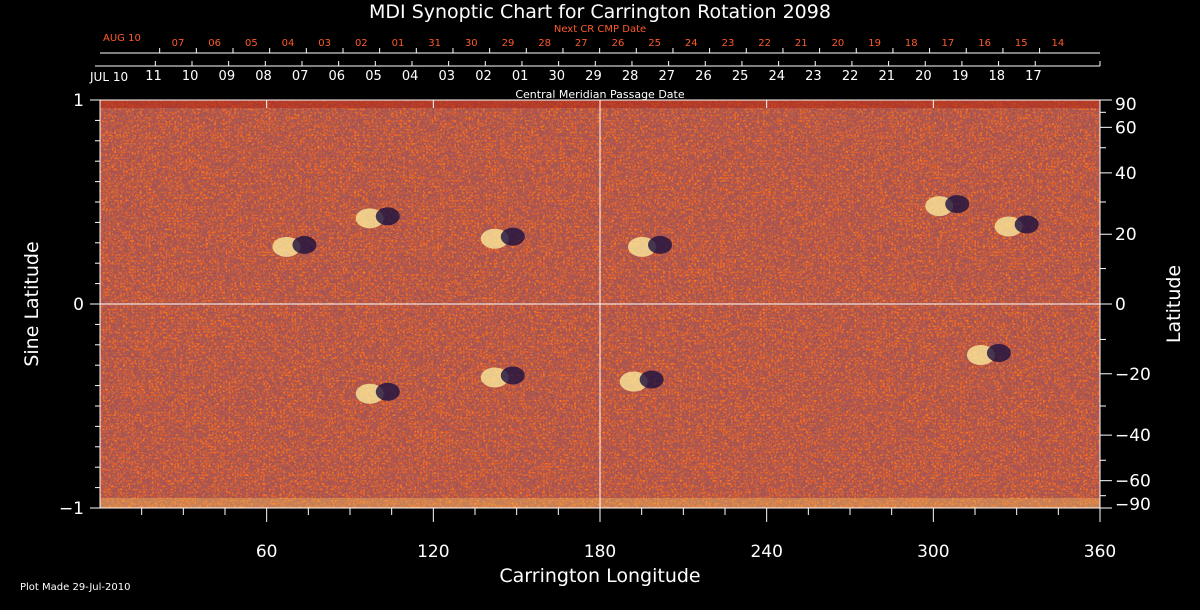 Image resolution: width=1200 pixels, height=610 pixels. I want to click on cmp-date-label: 09, so click(227, 76).